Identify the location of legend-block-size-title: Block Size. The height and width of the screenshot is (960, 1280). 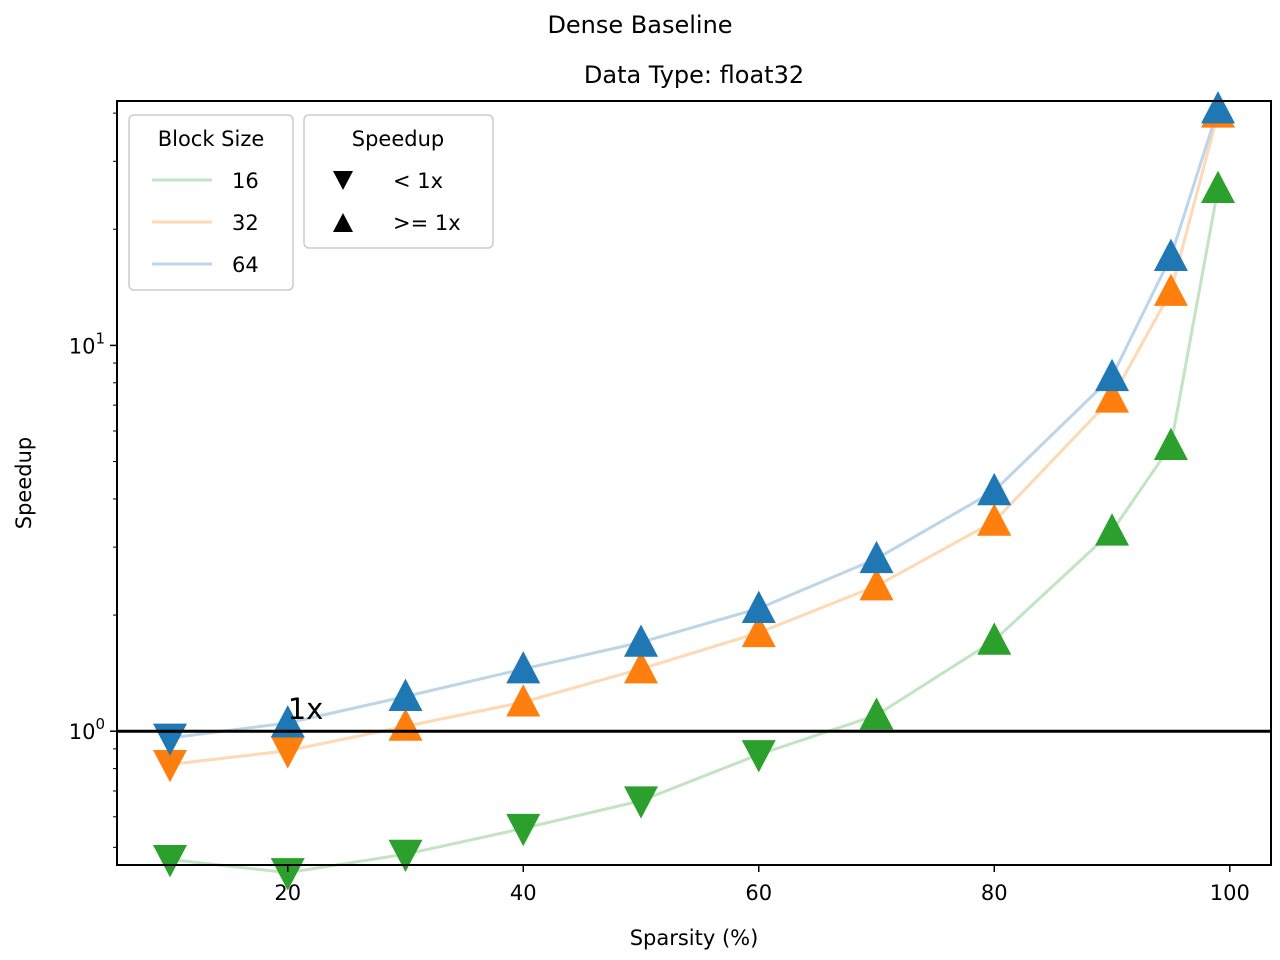
(211, 139).